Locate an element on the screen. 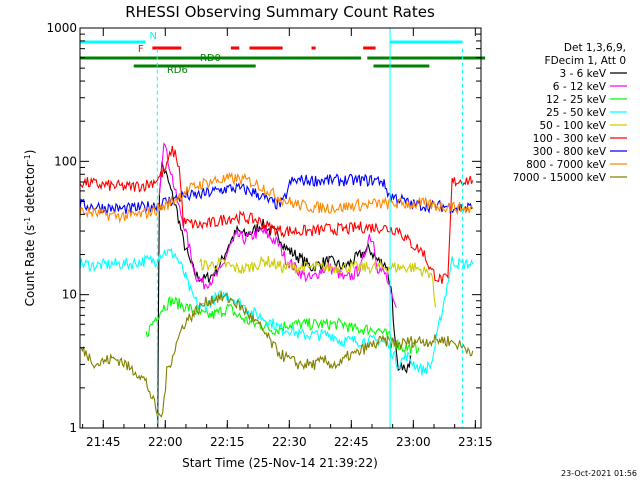 The width and height of the screenshot is (640, 480). y-axis-label-end: ) is located at coordinates (30, 152).